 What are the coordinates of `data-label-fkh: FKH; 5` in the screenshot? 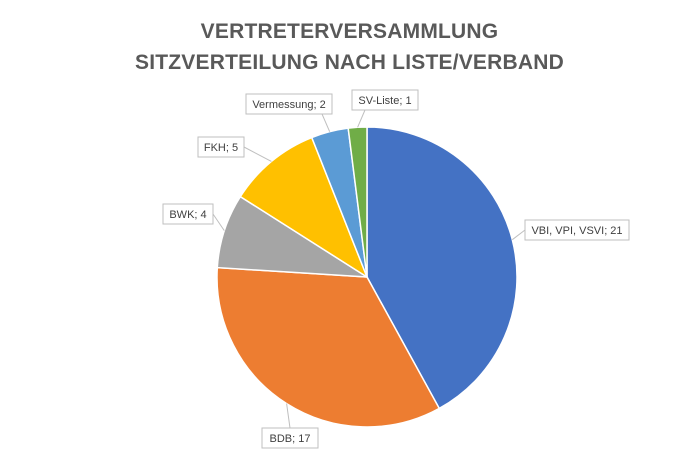 It's located at (221, 147).